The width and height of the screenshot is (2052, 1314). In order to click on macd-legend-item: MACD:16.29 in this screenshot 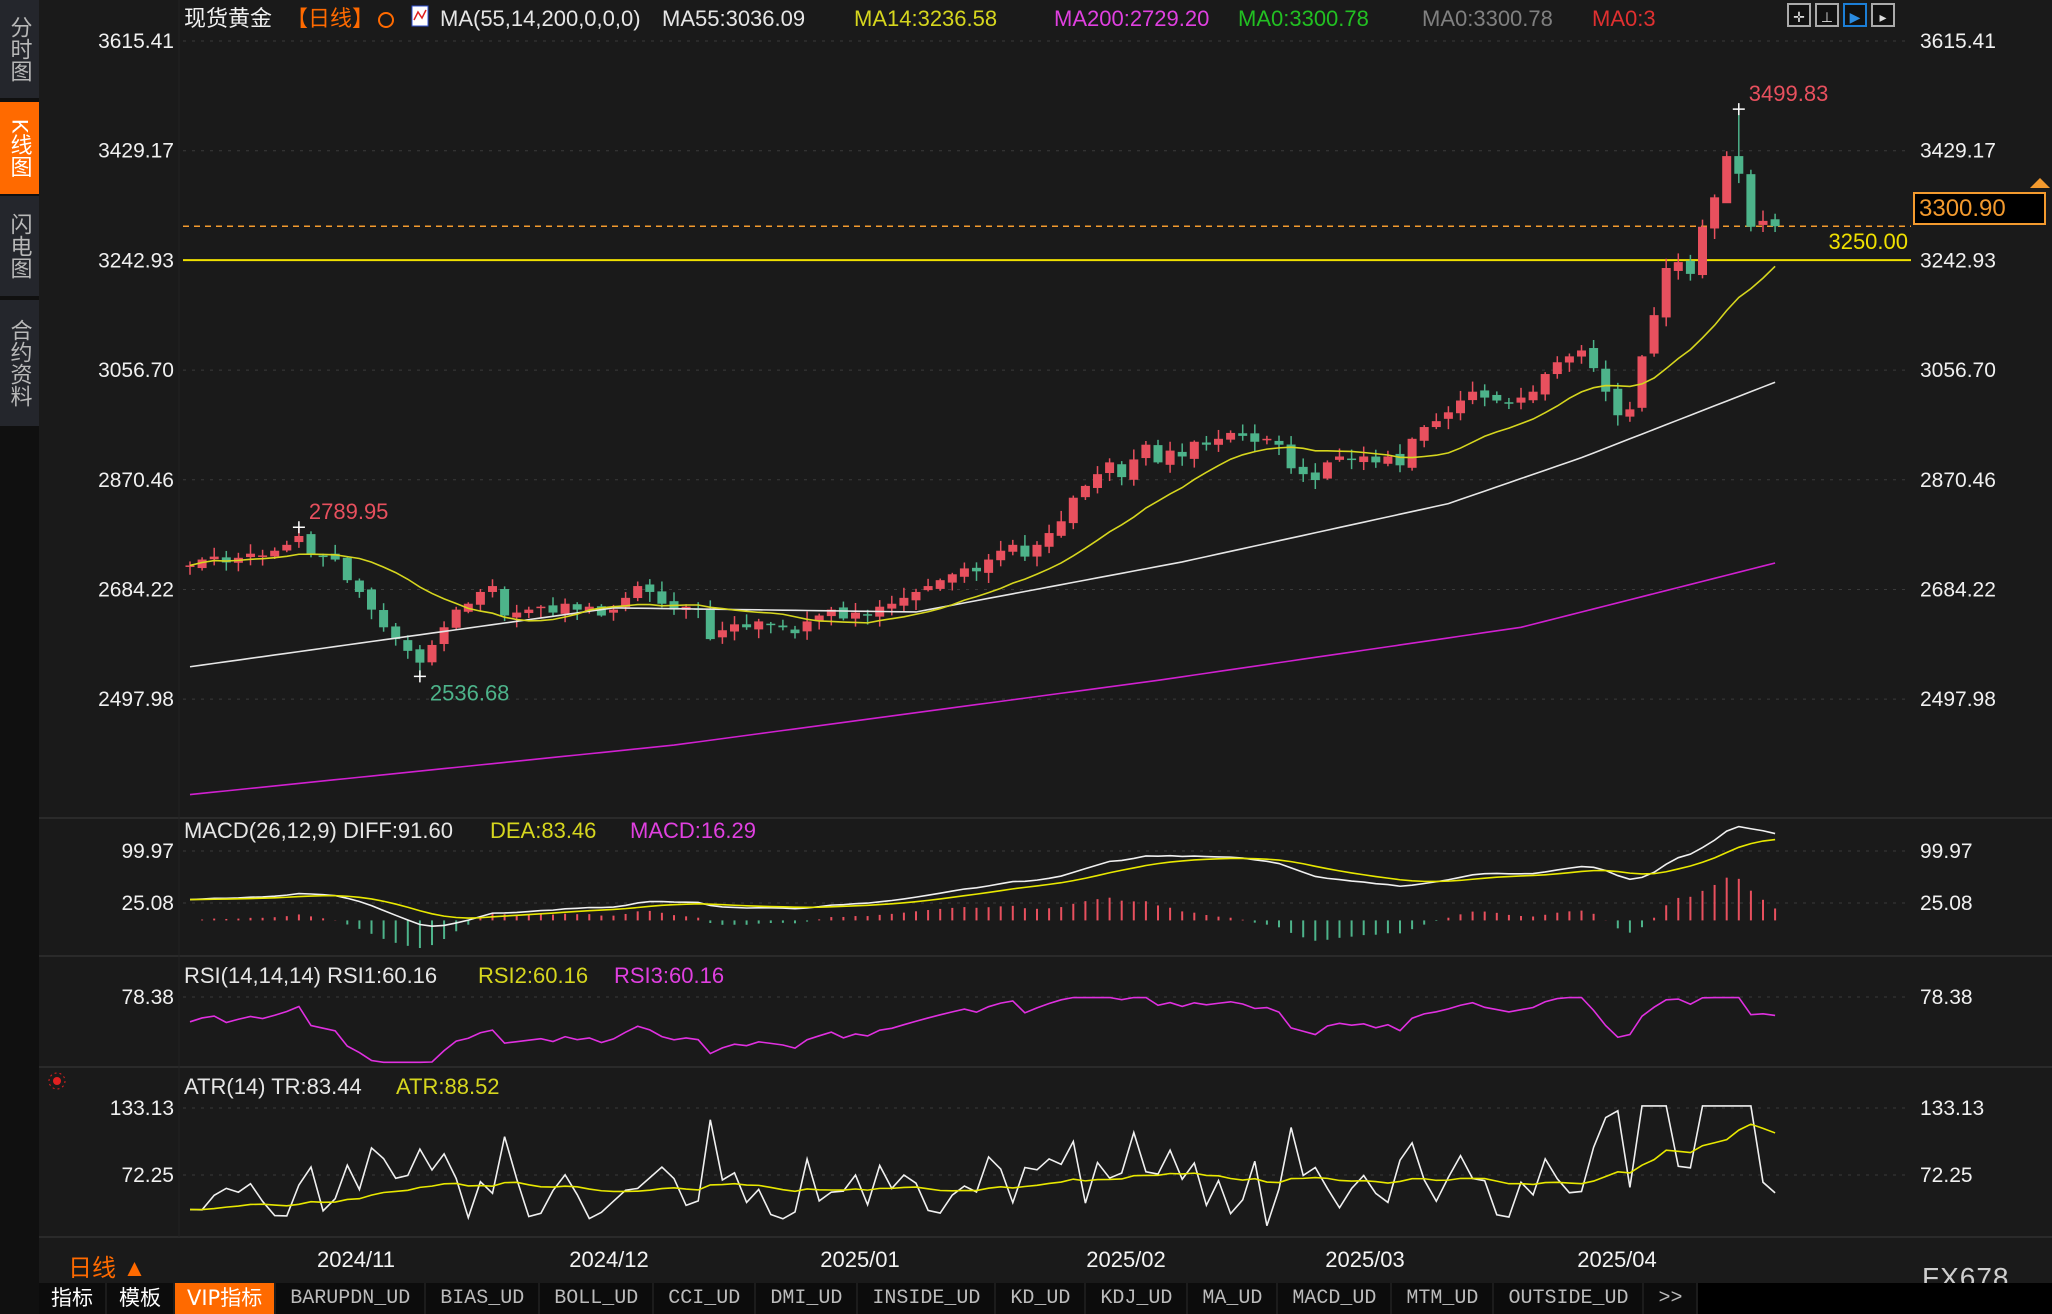, I will do `click(693, 830)`.